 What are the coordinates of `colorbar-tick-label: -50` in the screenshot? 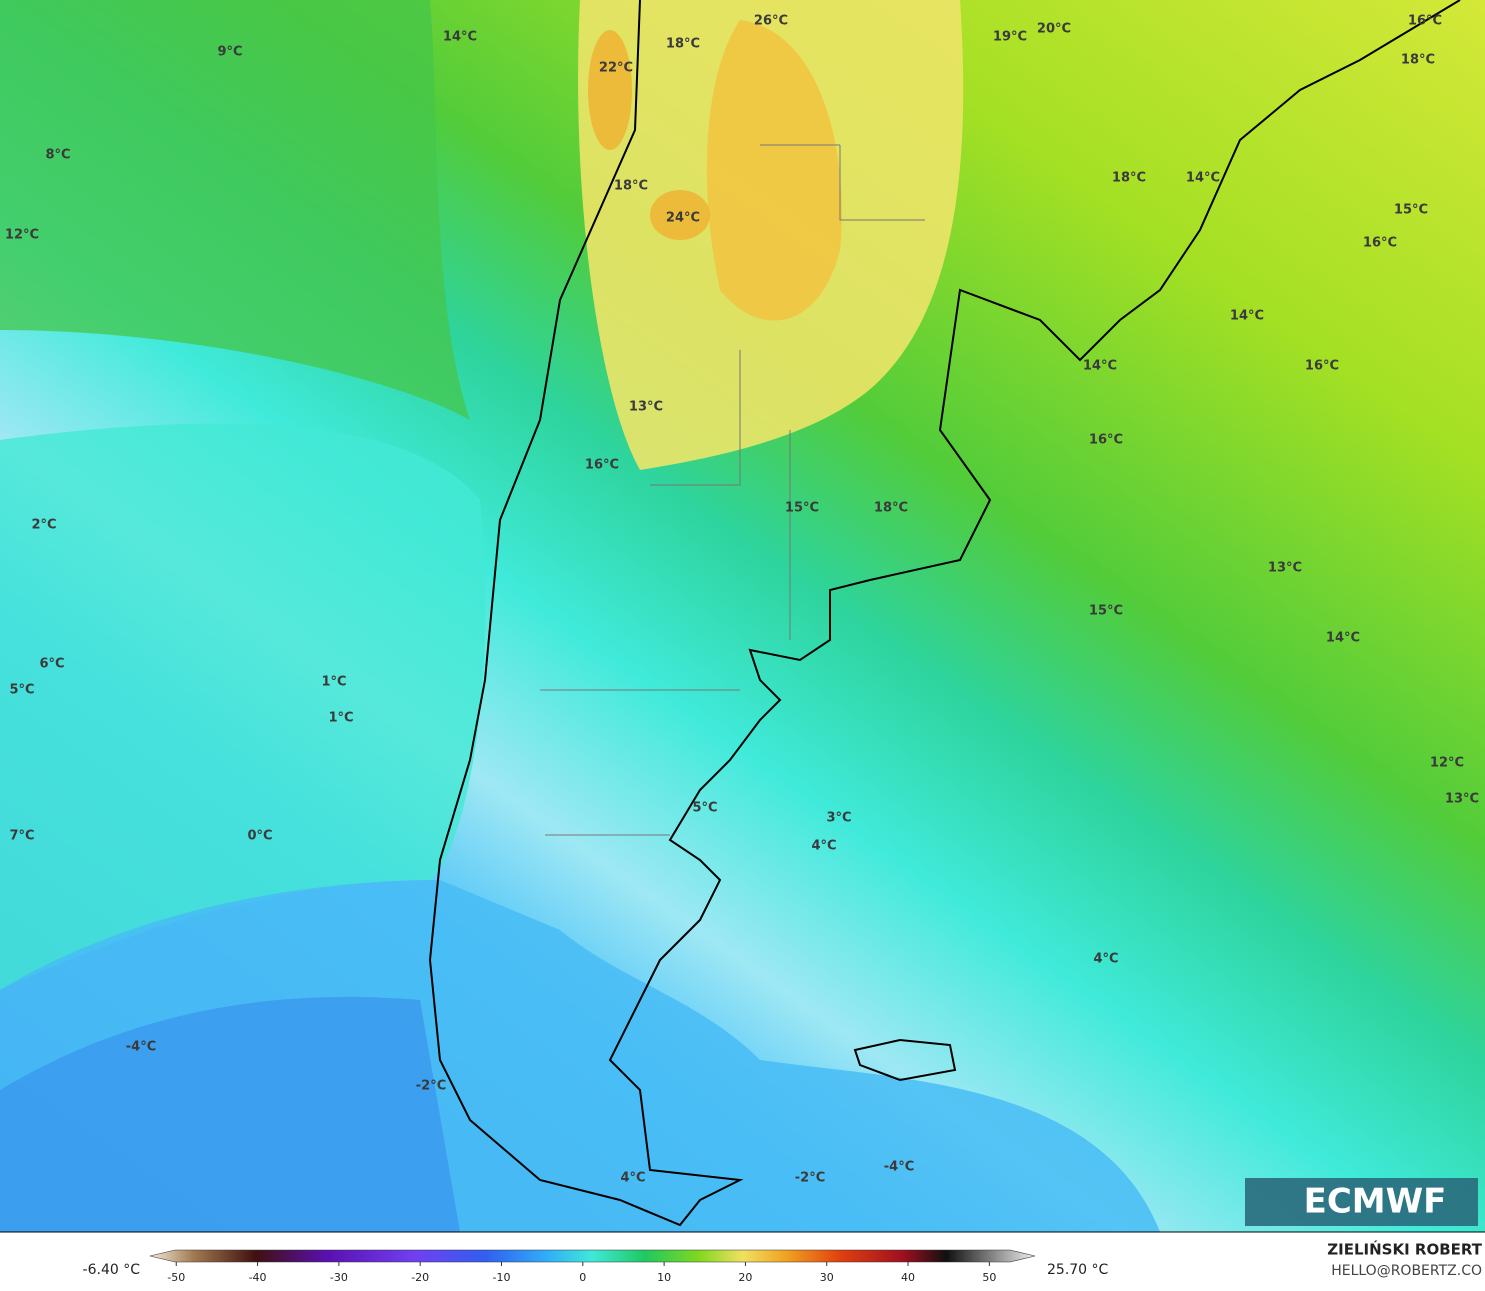 It's located at (176, 1277).